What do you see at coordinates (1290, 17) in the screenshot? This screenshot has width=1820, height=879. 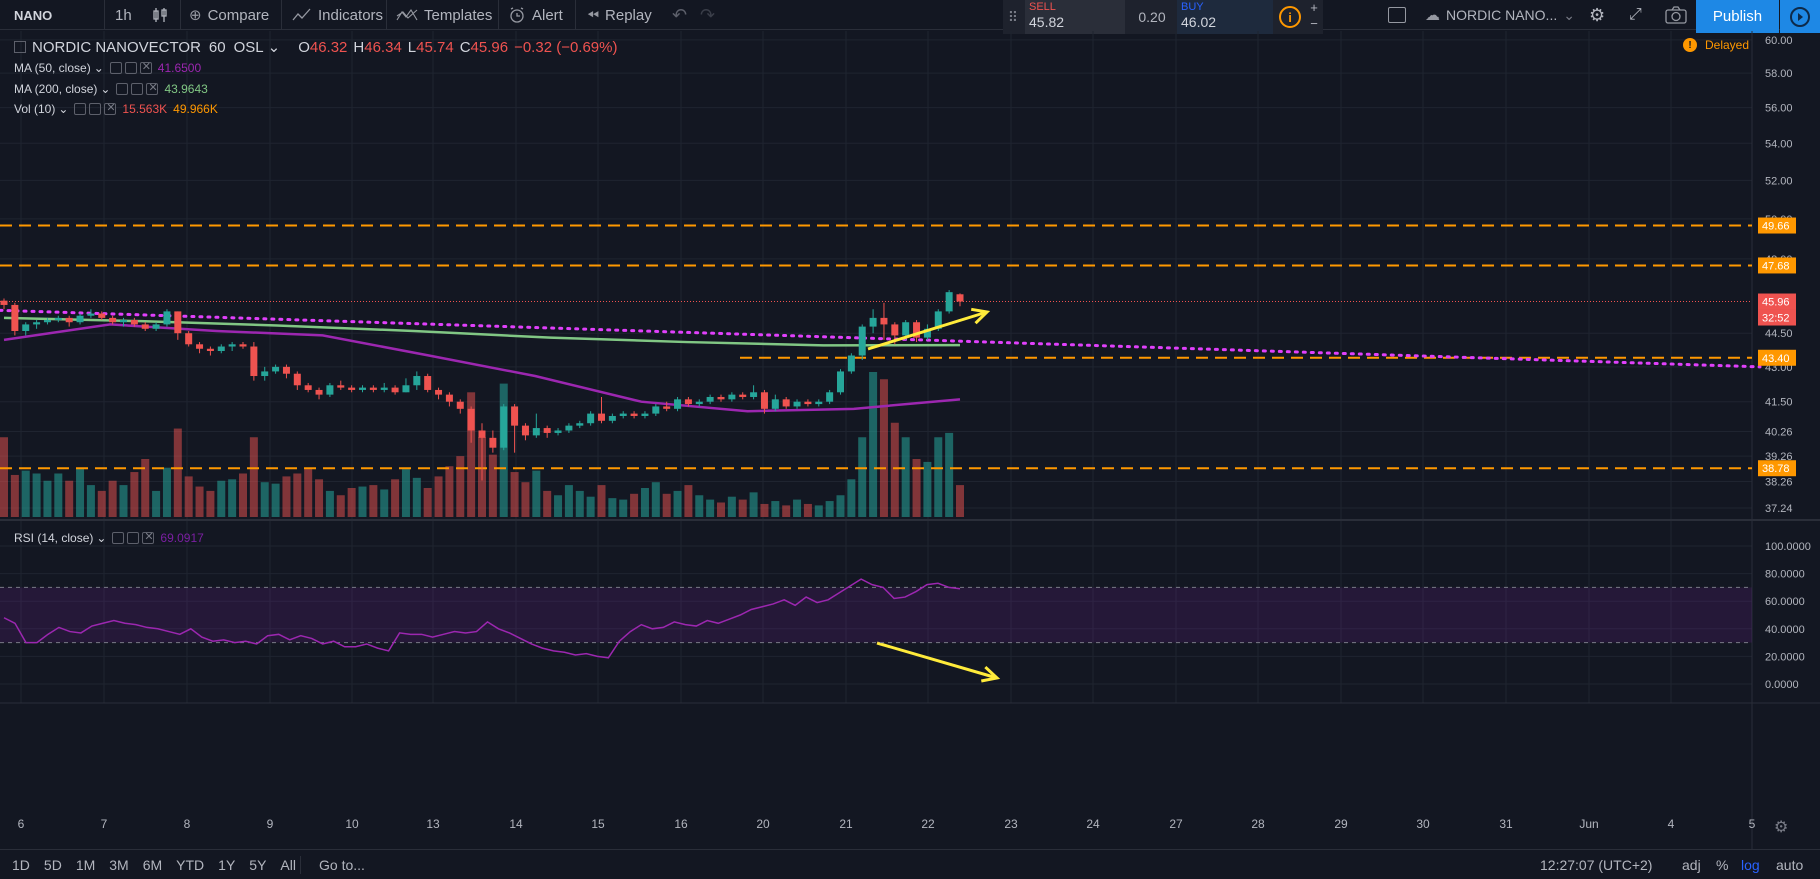 I see `info-icon: i` at bounding box center [1290, 17].